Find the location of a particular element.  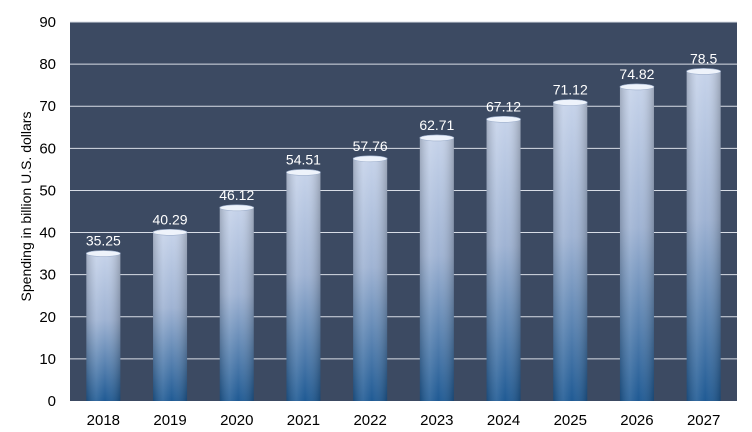

y-tick-label: 30 is located at coordinates (47, 275).